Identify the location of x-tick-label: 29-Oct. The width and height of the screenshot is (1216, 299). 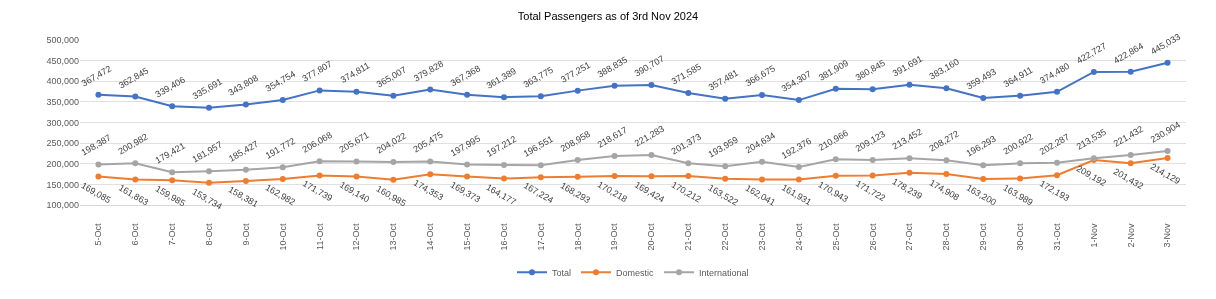
(983, 237).